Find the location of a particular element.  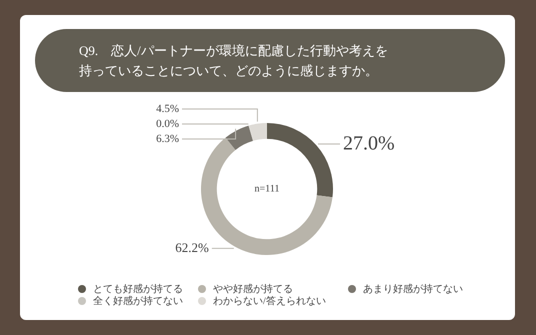

legend-label: とても好感が持てる is located at coordinates (138, 289).